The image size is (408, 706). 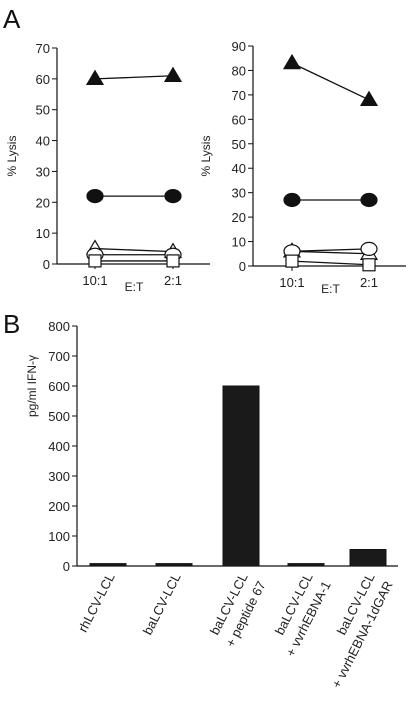 What do you see at coordinates (11, 324) in the screenshot?
I see `panel-label-b: B` at bounding box center [11, 324].